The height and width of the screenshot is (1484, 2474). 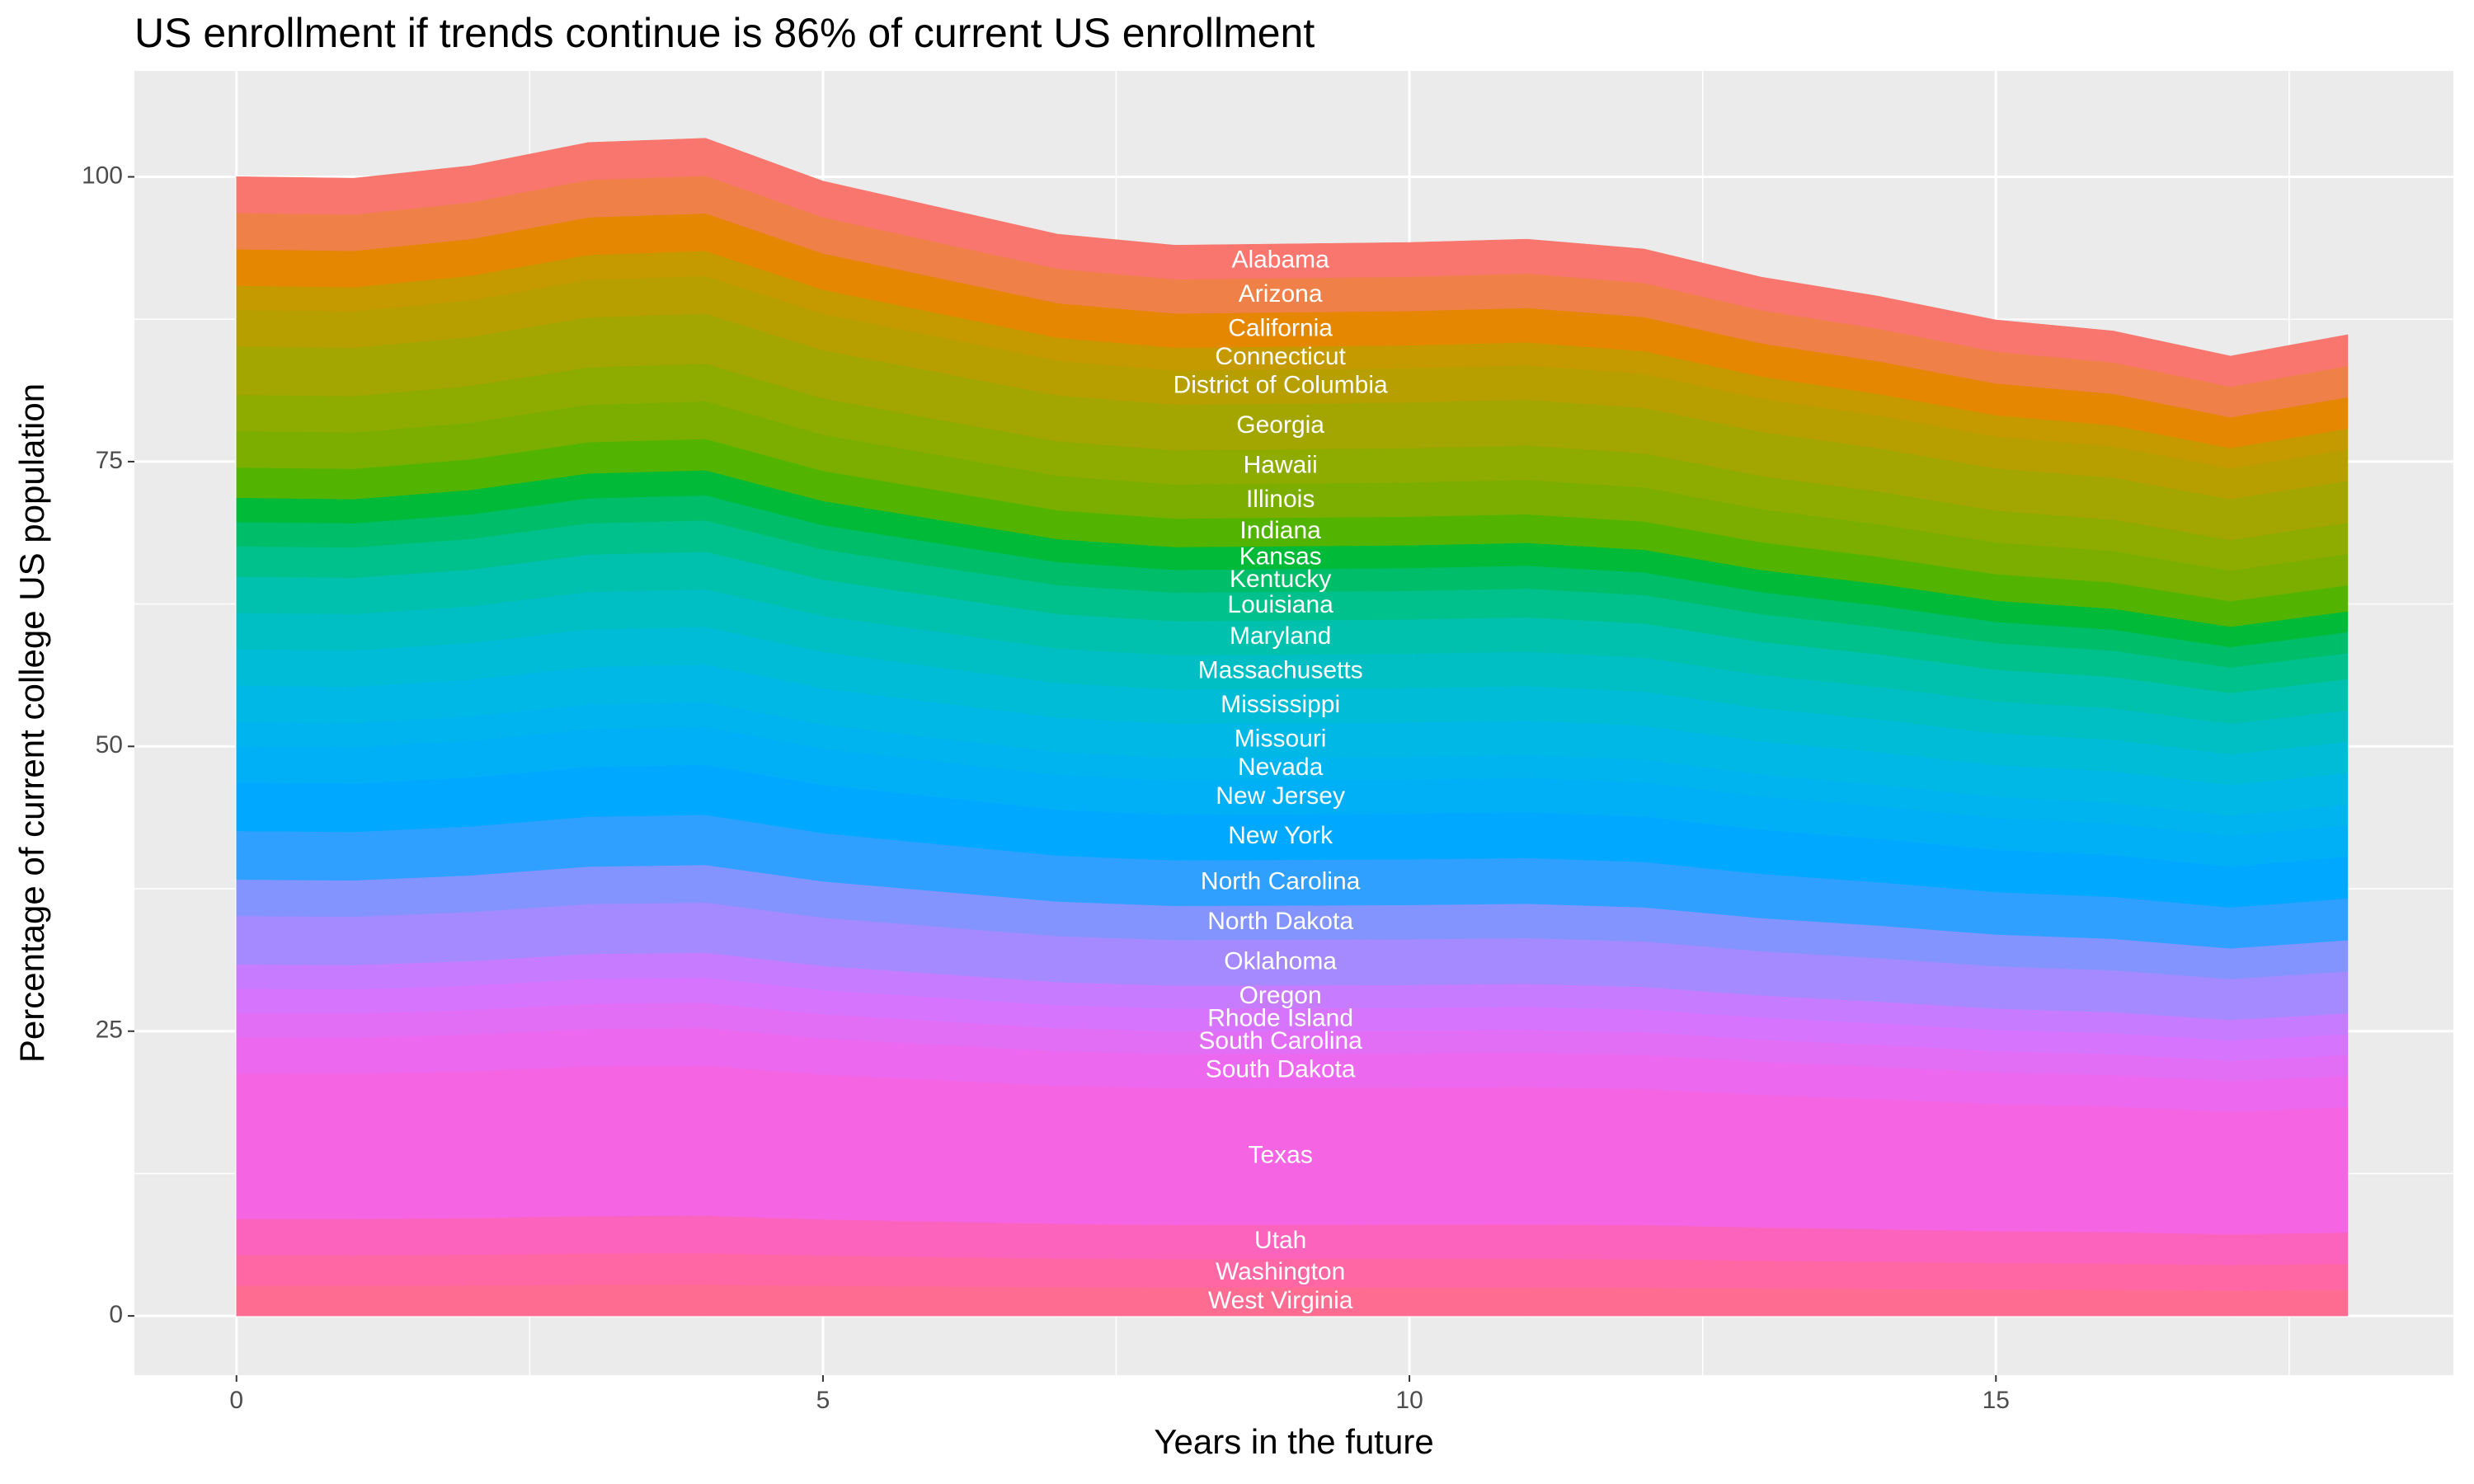 What do you see at coordinates (1996, 1400) in the screenshot?
I see `x-tick-label: 15` at bounding box center [1996, 1400].